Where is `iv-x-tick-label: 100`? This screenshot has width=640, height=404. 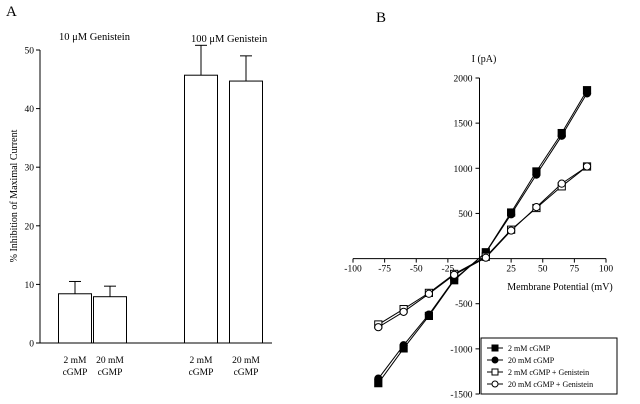
iv-x-tick-label: 100 is located at coordinates (606, 270).